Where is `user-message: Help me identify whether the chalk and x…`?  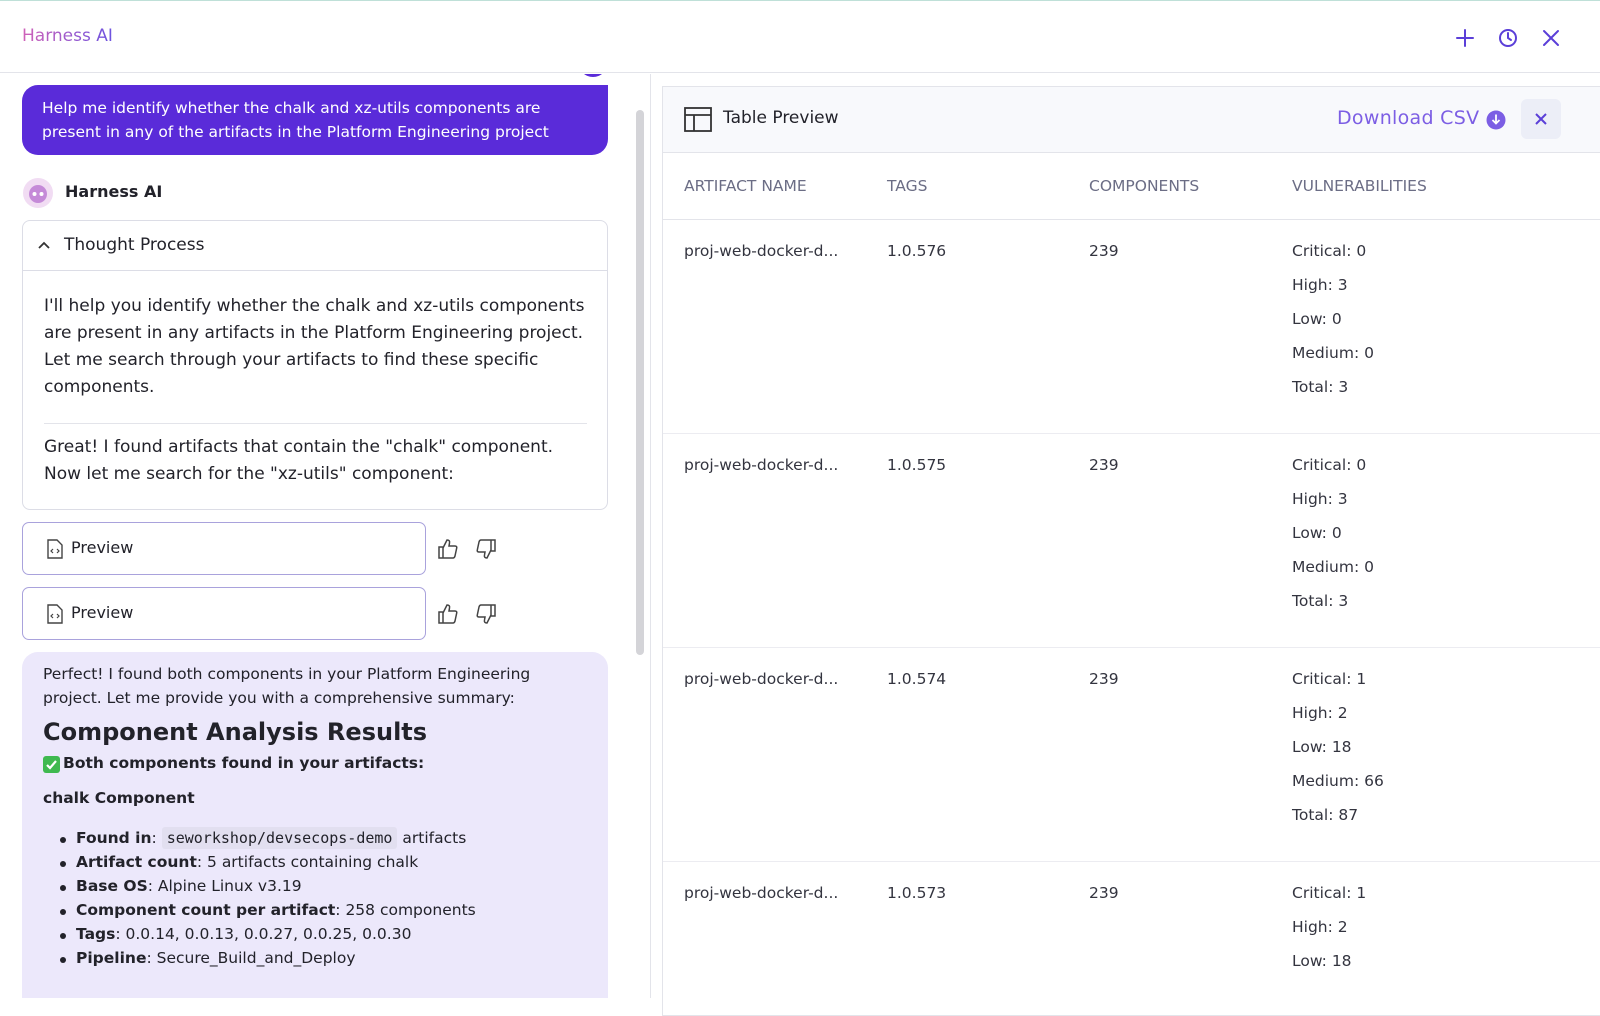
user-message: Help me identify whether the chalk and x… is located at coordinates (315, 120).